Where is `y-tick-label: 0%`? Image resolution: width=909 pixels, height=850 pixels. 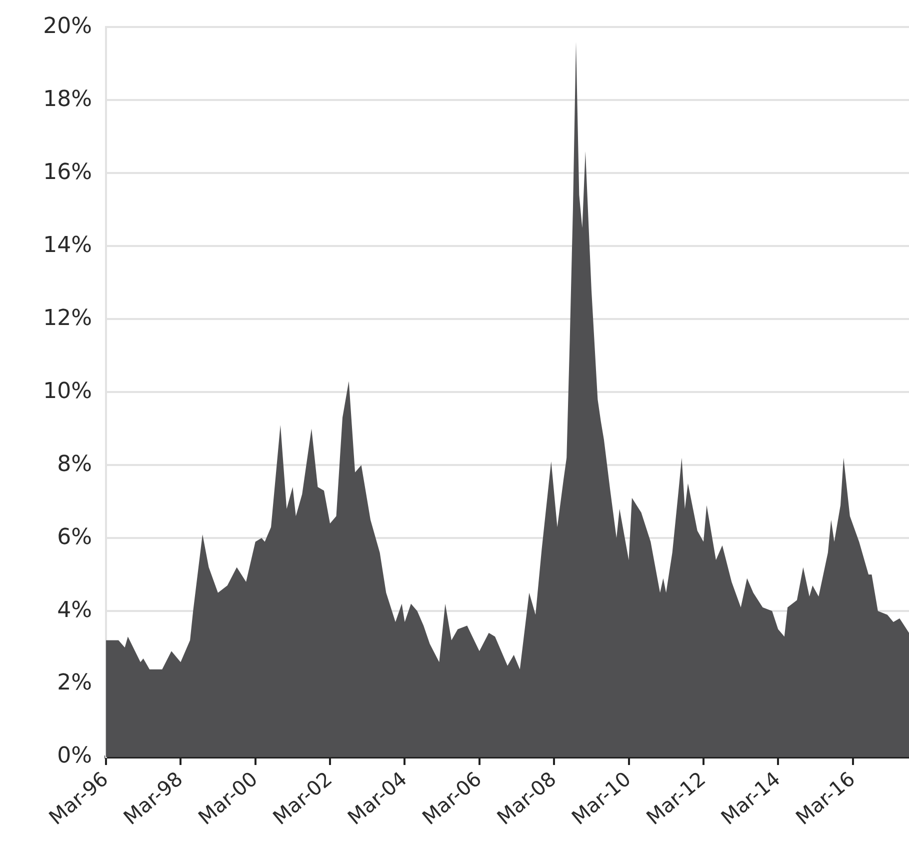 y-tick-label: 0% is located at coordinates (74, 756).